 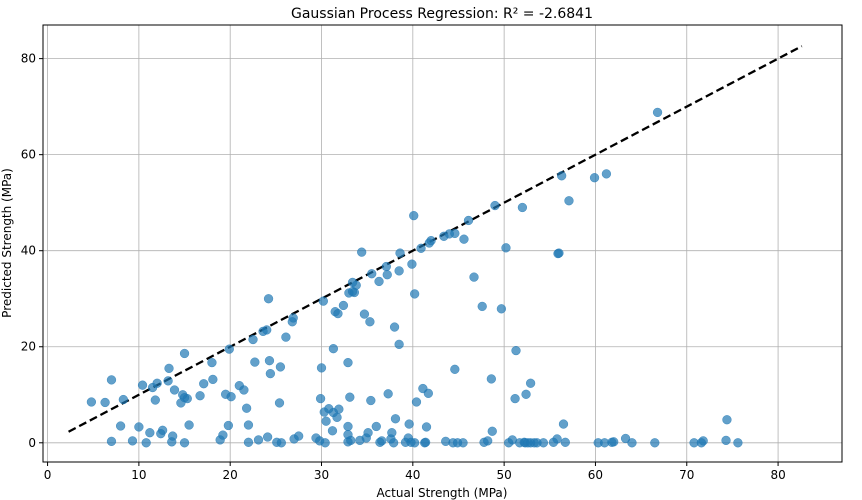 I want to click on y-tick-label: 20, so click(x=28, y=347).